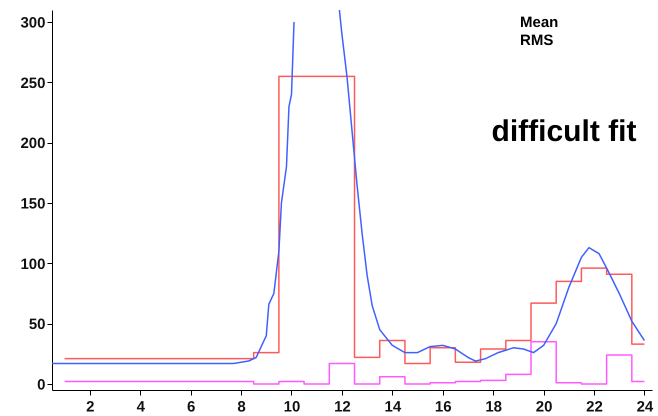 Image resolution: width=658 pixels, height=416 pixels. I want to click on x-tick-label: 4, so click(141, 407).